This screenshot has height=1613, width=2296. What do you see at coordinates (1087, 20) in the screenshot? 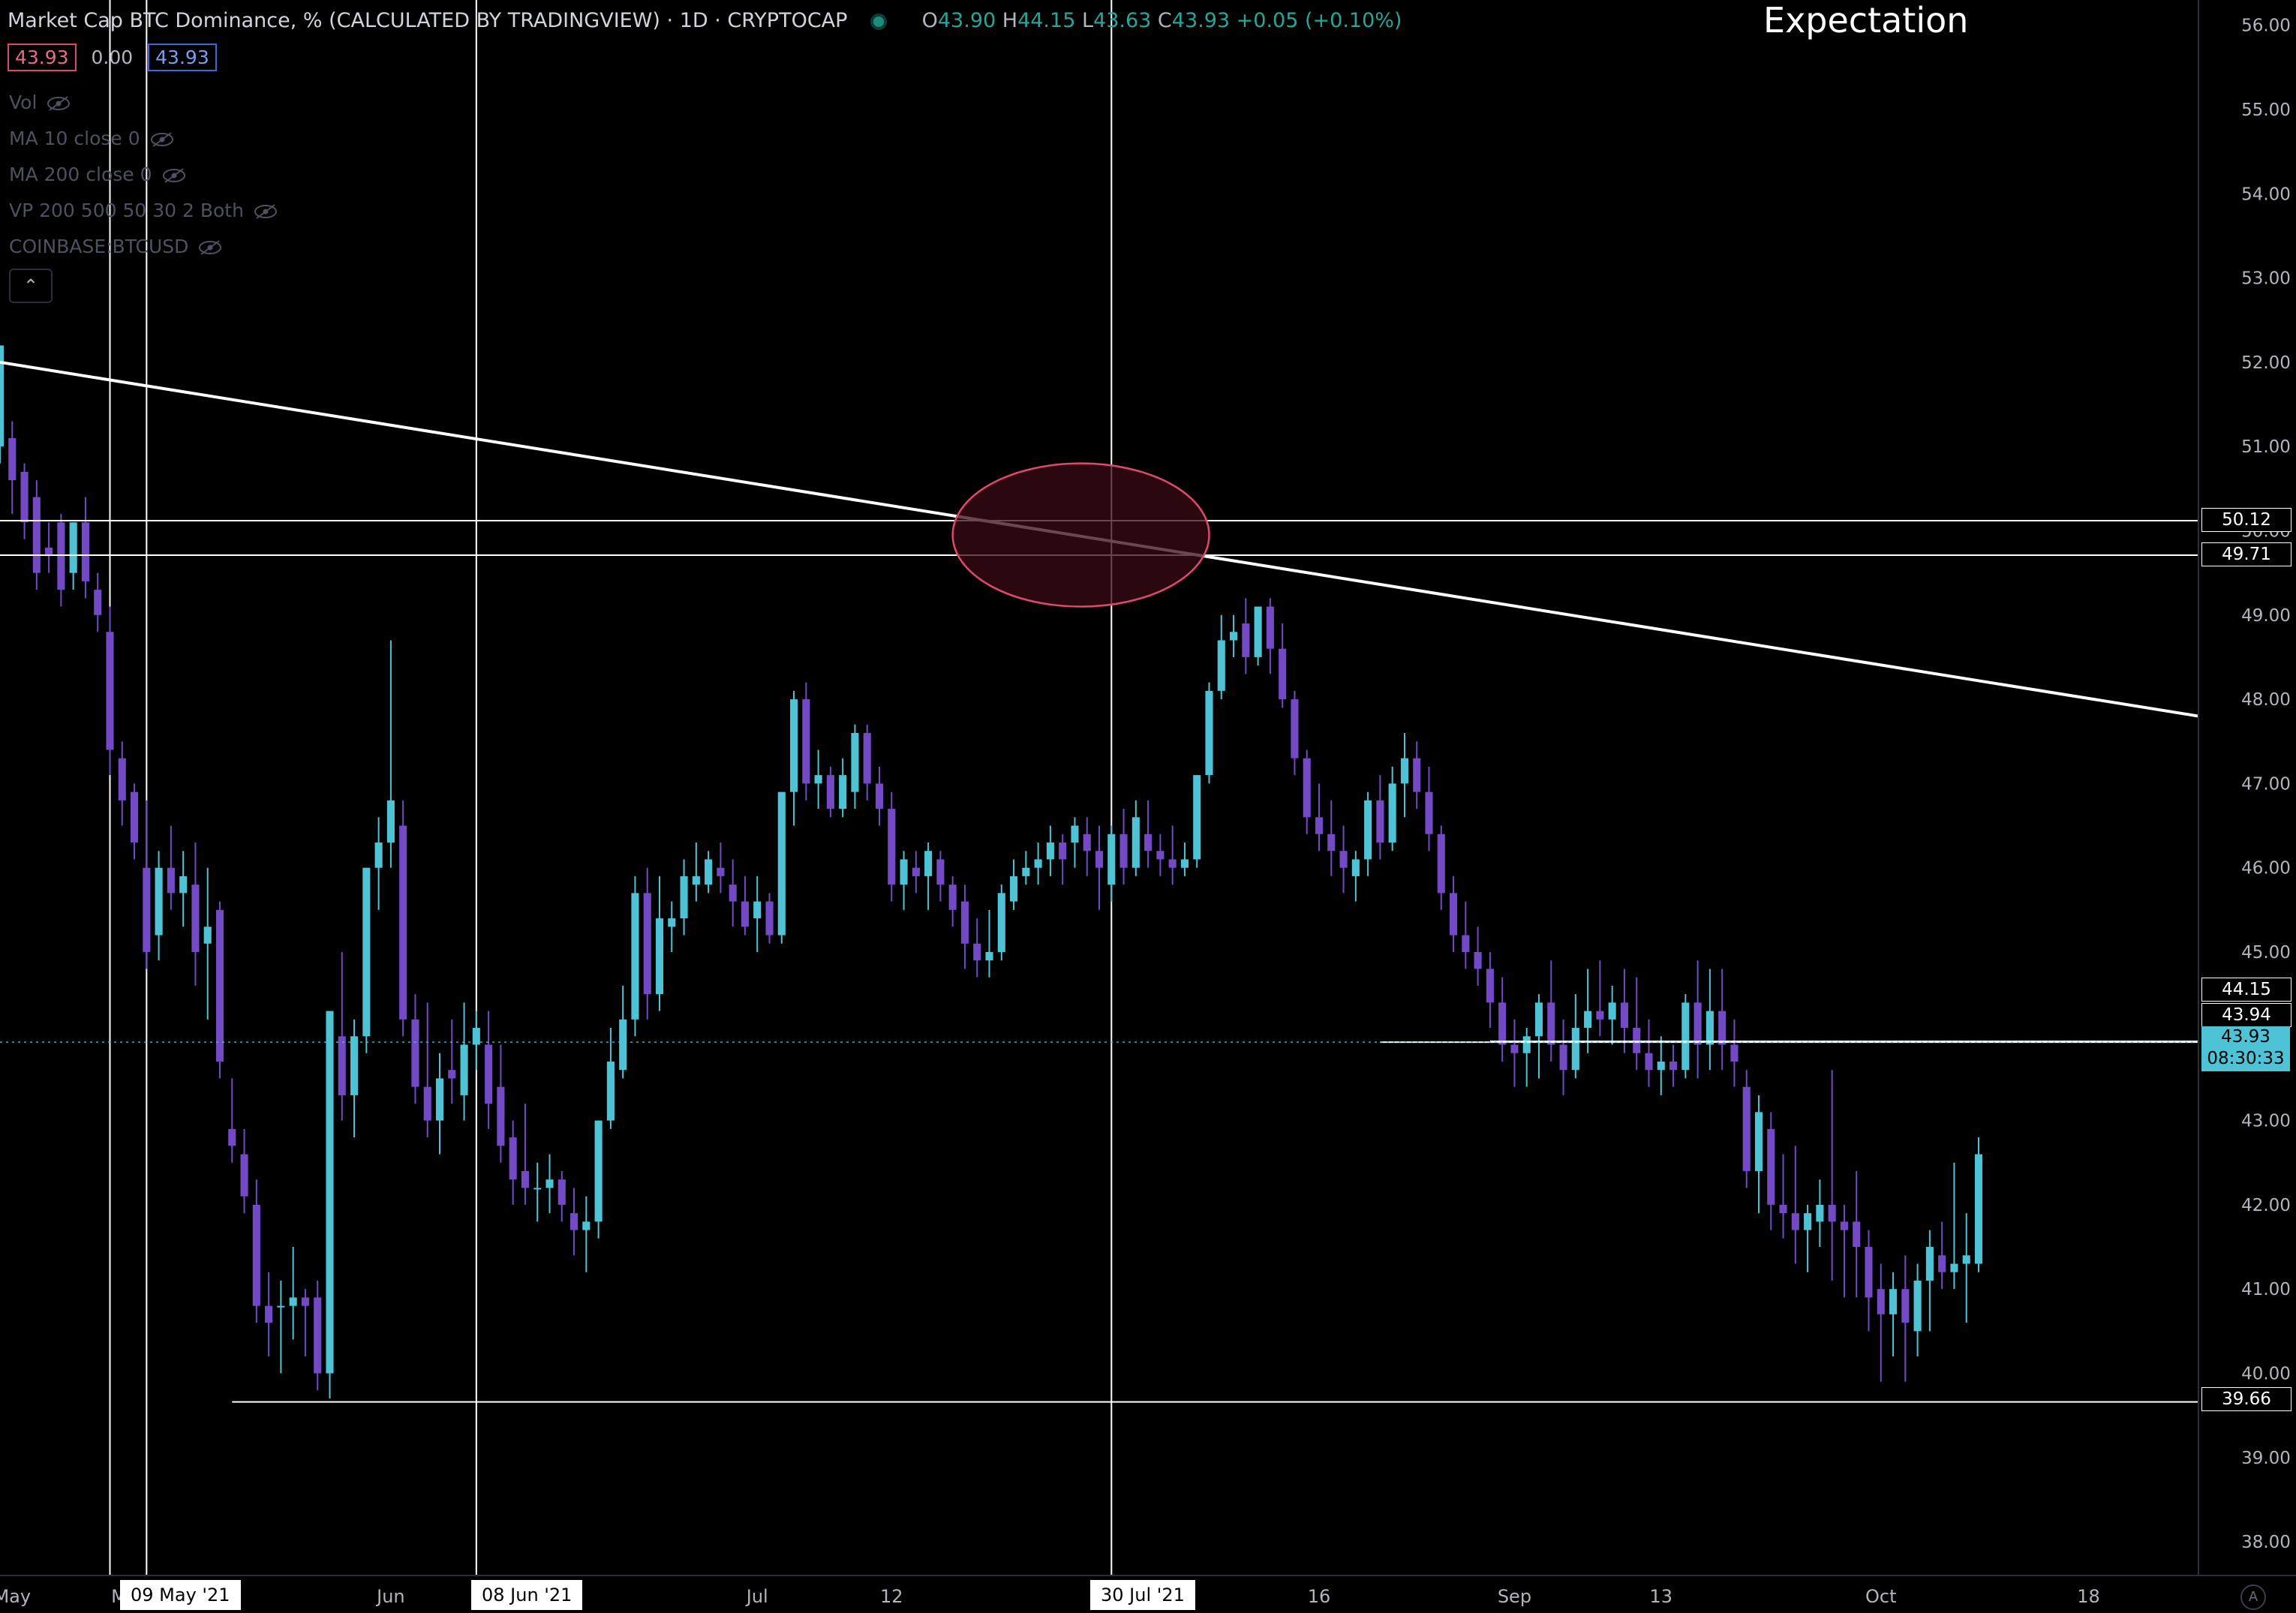
I see `low-label: L` at bounding box center [1087, 20].